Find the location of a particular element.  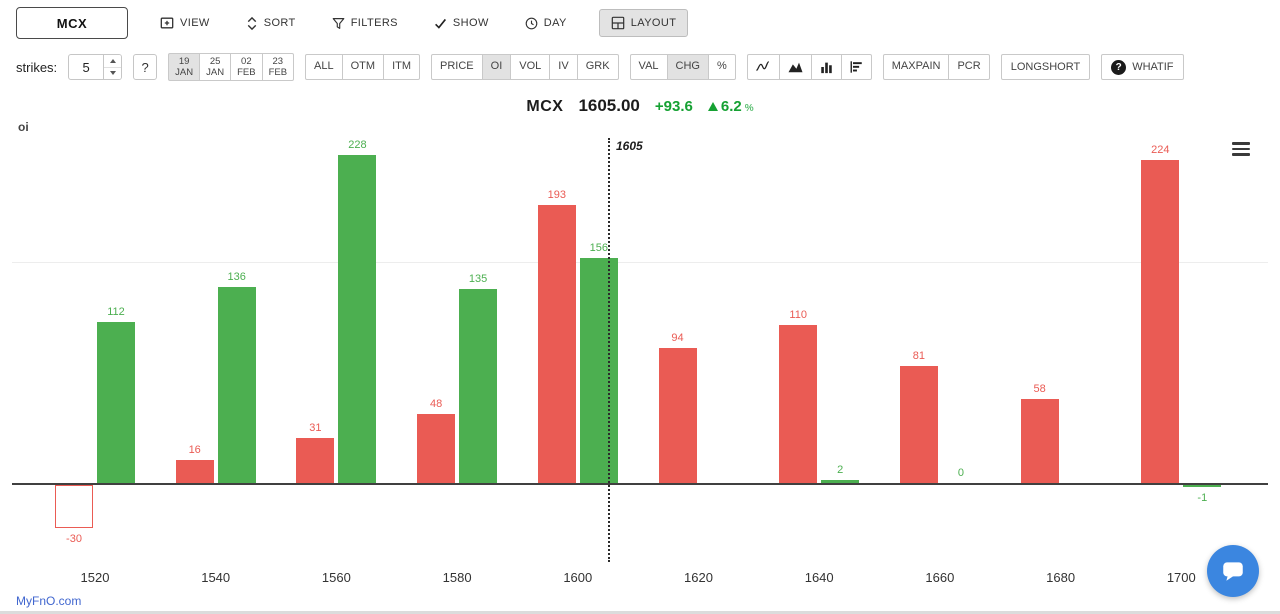

day-label: DAY is located at coordinates (555, 23).